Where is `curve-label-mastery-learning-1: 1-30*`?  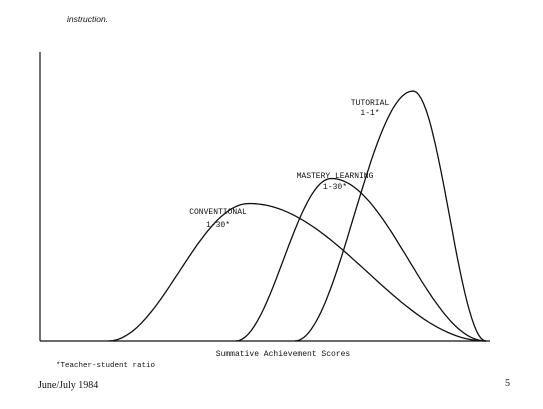 curve-label-mastery-learning-1: 1-30* is located at coordinates (335, 187).